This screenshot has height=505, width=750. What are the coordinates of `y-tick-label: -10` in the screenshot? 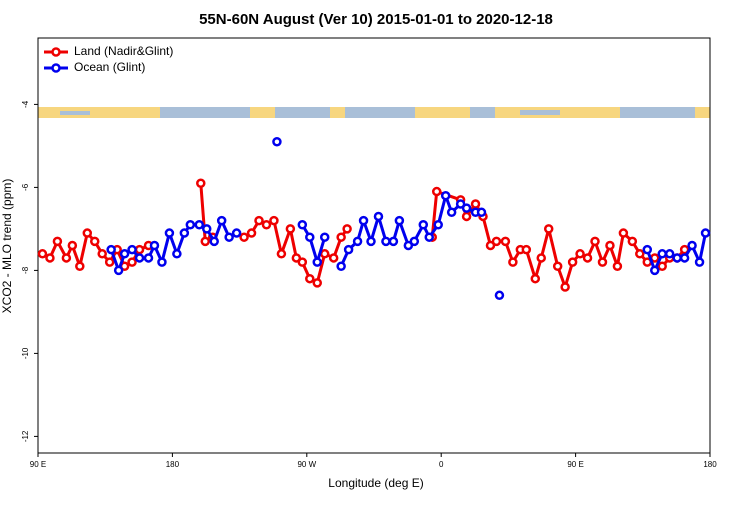 It's located at (25, 353).